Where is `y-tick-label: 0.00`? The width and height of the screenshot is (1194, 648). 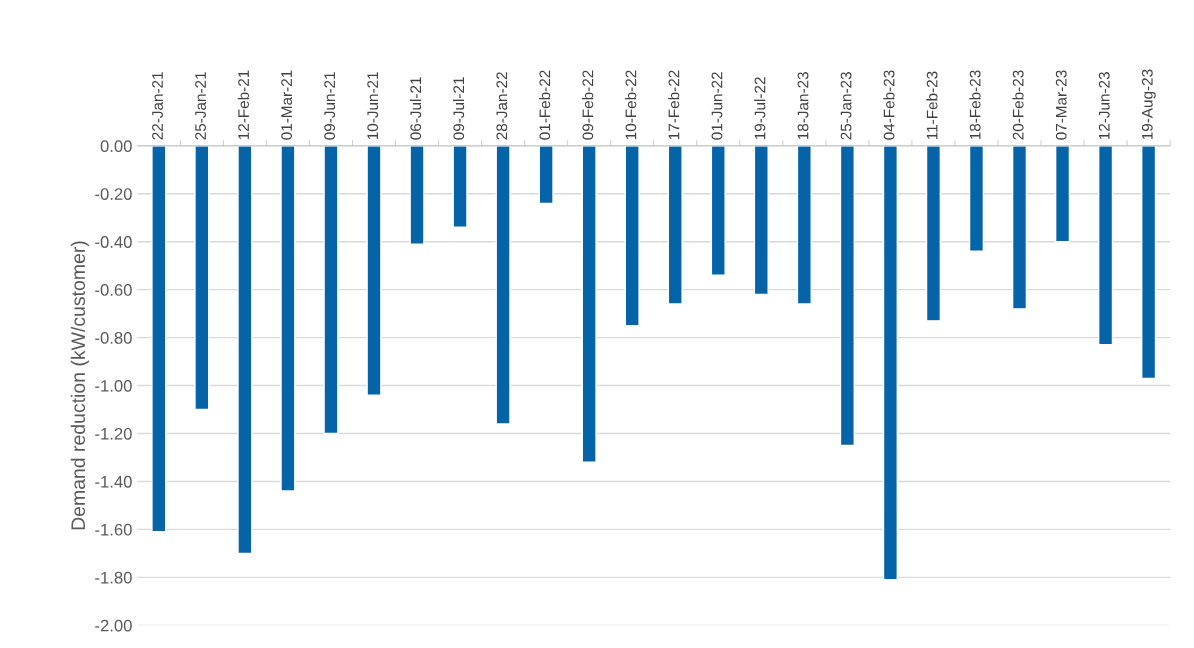 y-tick-label: 0.00 is located at coordinates (116, 146).